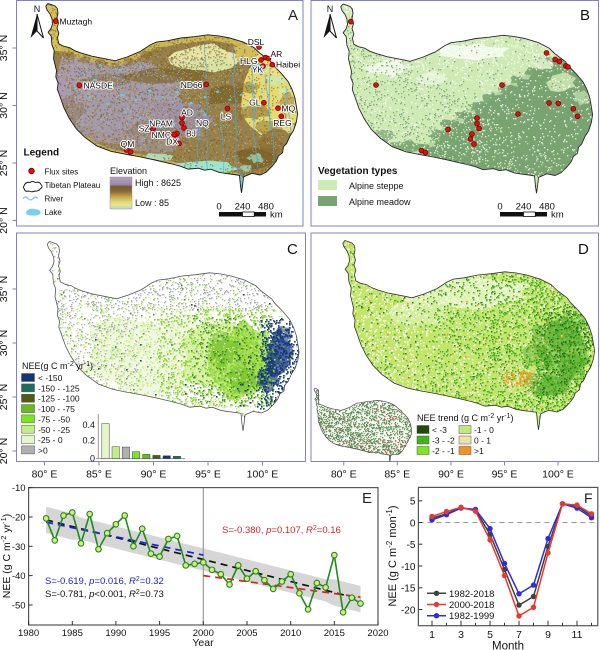 The image size is (600, 650). Describe the element at coordinates (115, 633) in the screenshot. I see `svg-text: 1990` at that location.